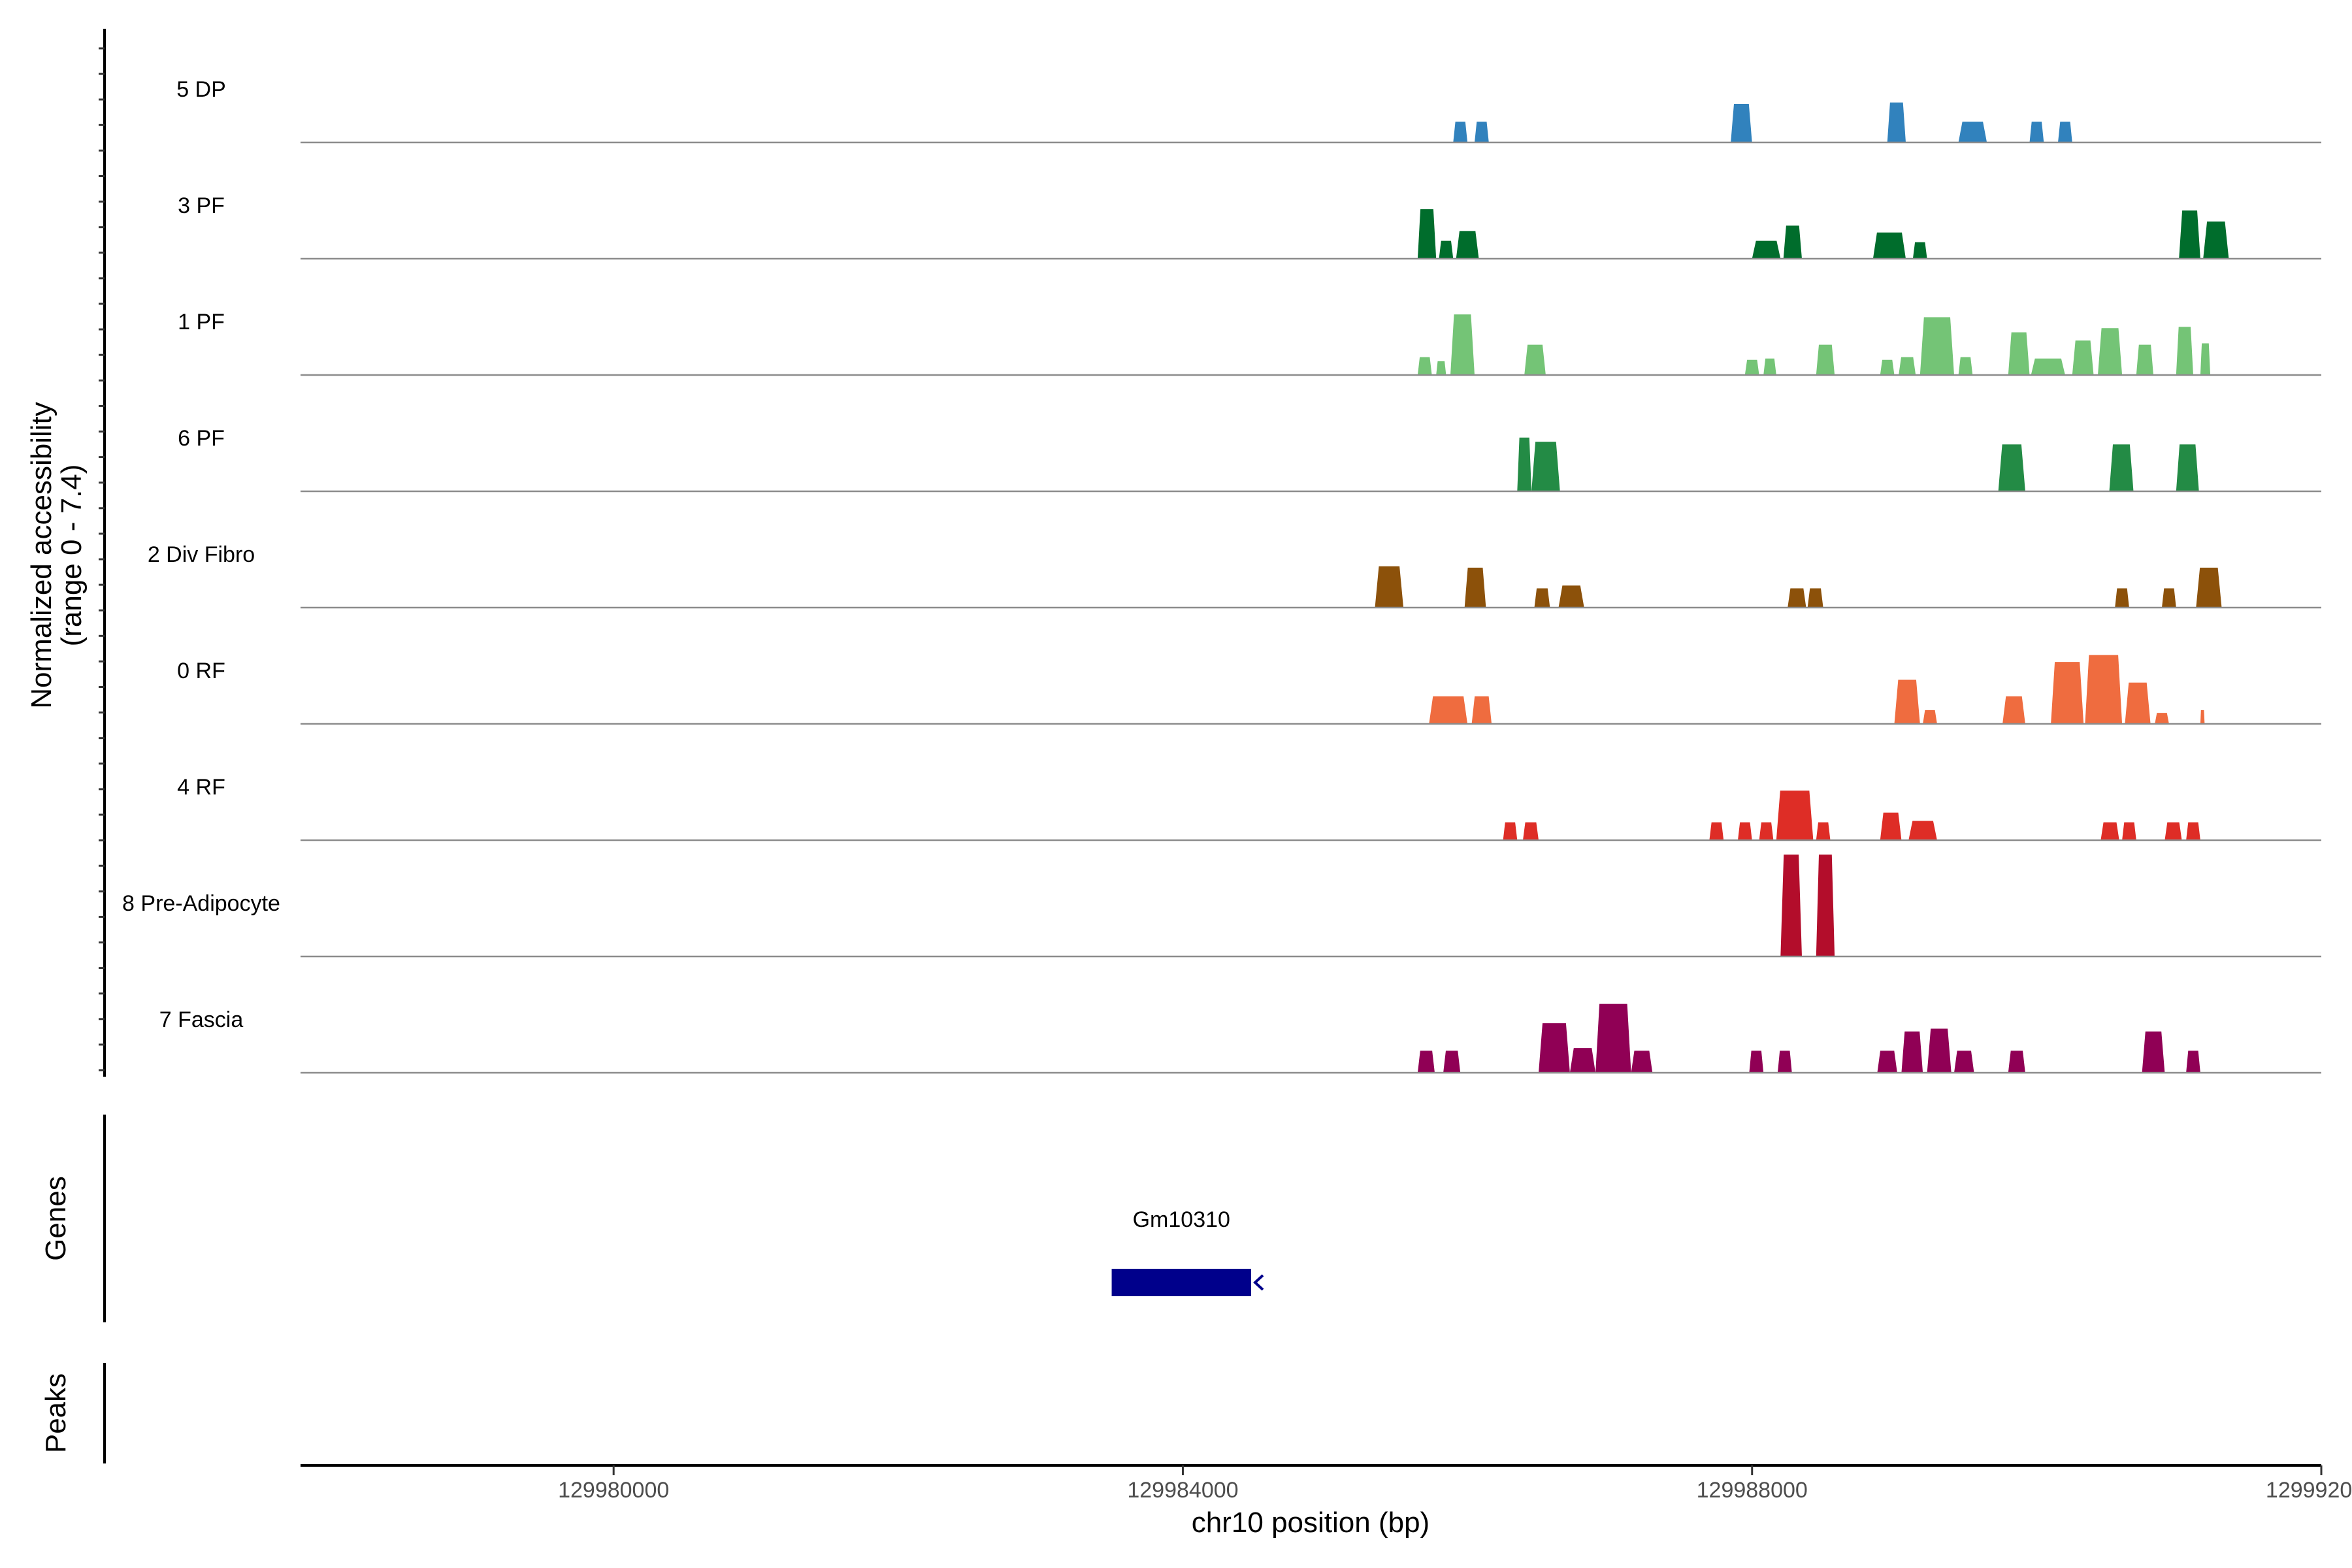  Describe the element at coordinates (201, 322) in the screenshot. I see `track-label: 1 PF` at that location.